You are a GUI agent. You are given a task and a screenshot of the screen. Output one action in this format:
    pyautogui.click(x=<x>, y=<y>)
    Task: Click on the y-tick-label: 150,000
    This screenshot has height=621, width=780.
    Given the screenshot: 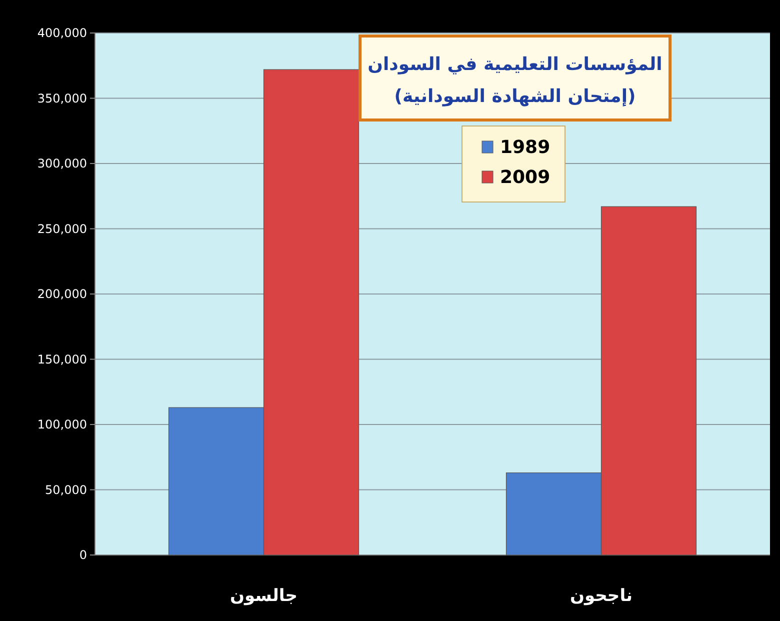 What is the action you would take?
    pyautogui.click(x=62, y=359)
    